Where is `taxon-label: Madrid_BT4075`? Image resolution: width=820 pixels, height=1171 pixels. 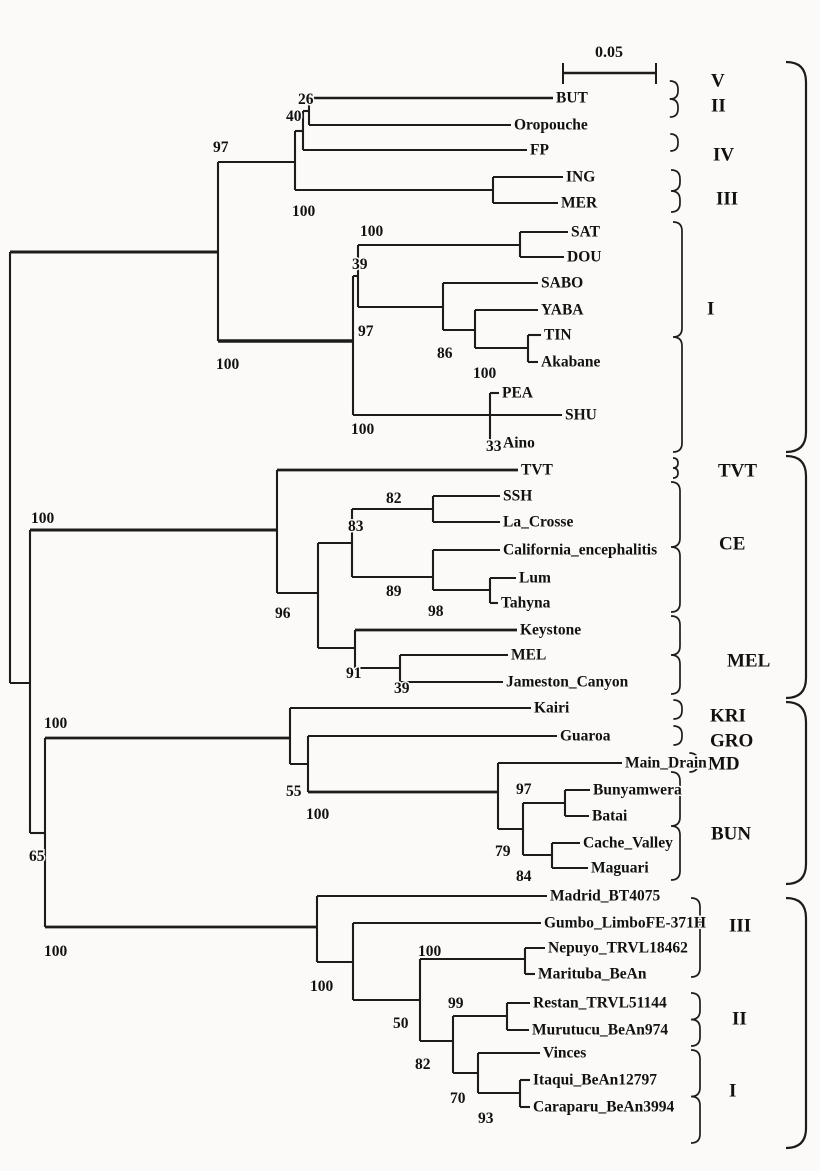
taxon-label: Madrid_BT4075 is located at coordinates (605, 896).